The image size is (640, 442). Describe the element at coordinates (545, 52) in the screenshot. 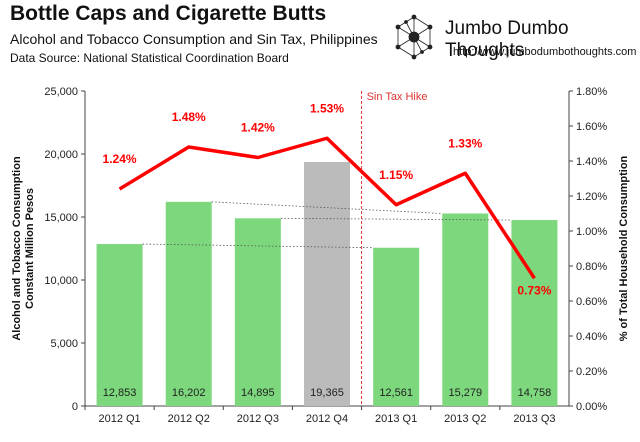

I see `brand-url: http://www.jumbodumbothoughts.com` at that location.